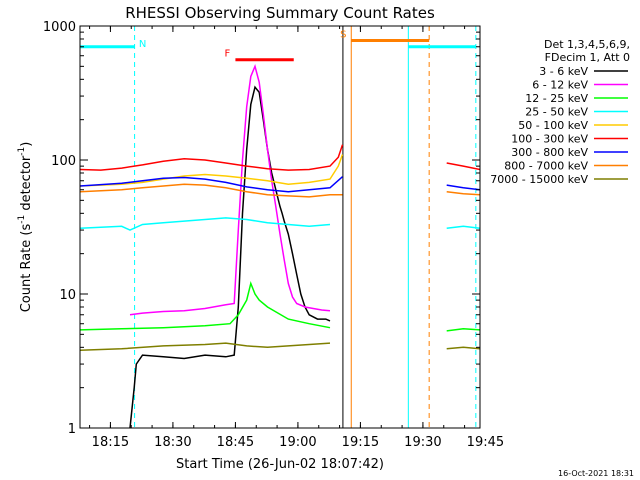  I want to click on x-tick-label-1: 18:30, so click(172, 442).